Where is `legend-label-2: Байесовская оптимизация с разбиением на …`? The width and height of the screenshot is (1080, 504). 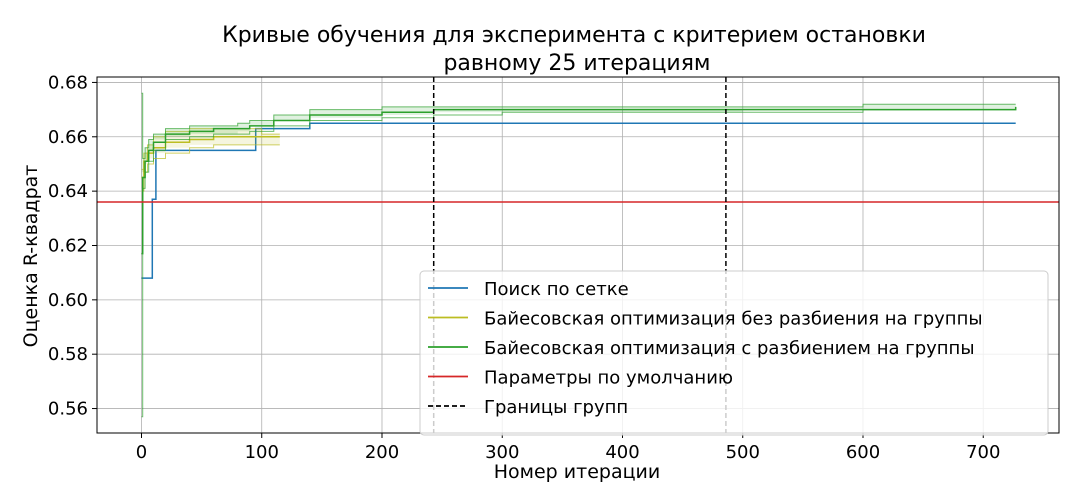
legend-label-2: Байесовская оптимизация с разбиением на … is located at coordinates (729, 348).